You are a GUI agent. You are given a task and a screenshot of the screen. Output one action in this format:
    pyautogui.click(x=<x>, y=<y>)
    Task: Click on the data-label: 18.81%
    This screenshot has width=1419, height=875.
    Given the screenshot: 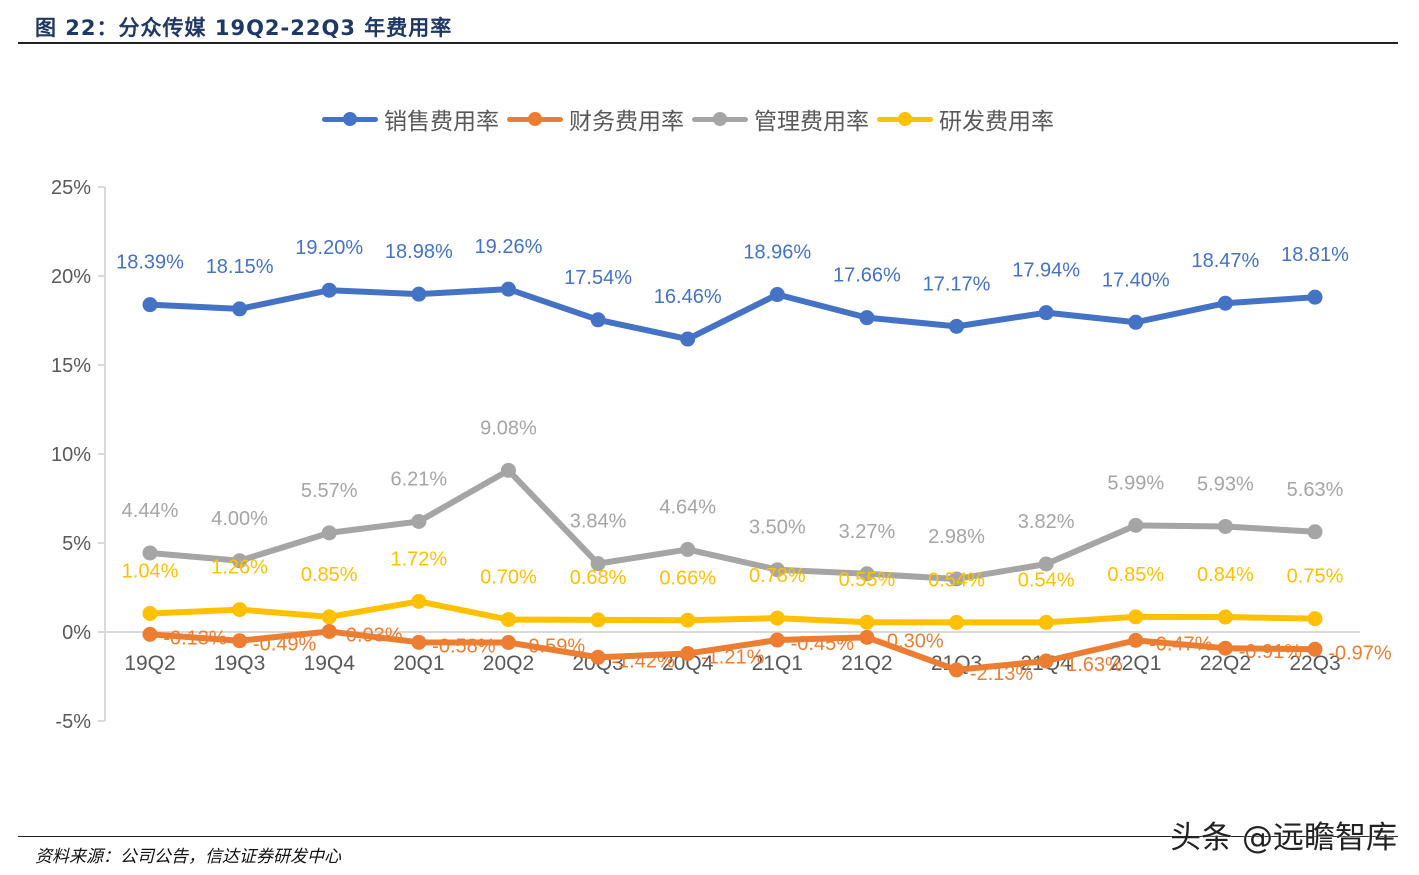 What is the action you would take?
    pyautogui.click(x=1315, y=255)
    